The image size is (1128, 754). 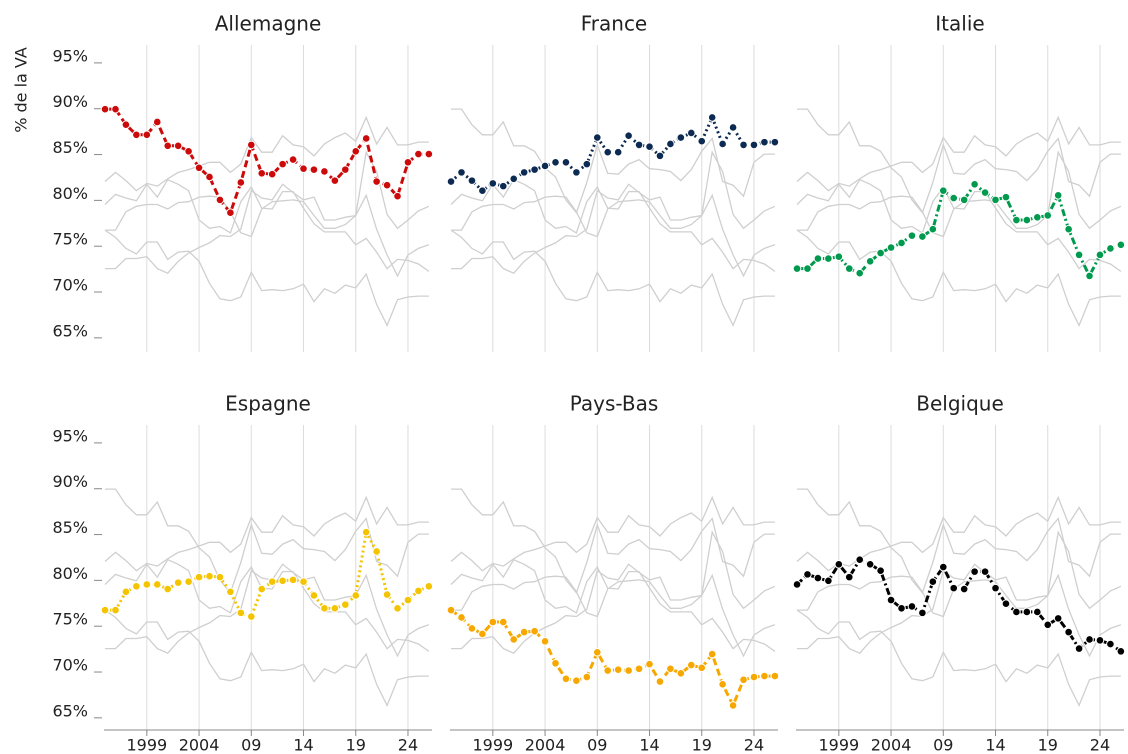 What do you see at coordinates (268, 24) in the screenshot?
I see `panel-title: Allemagne` at bounding box center [268, 24].